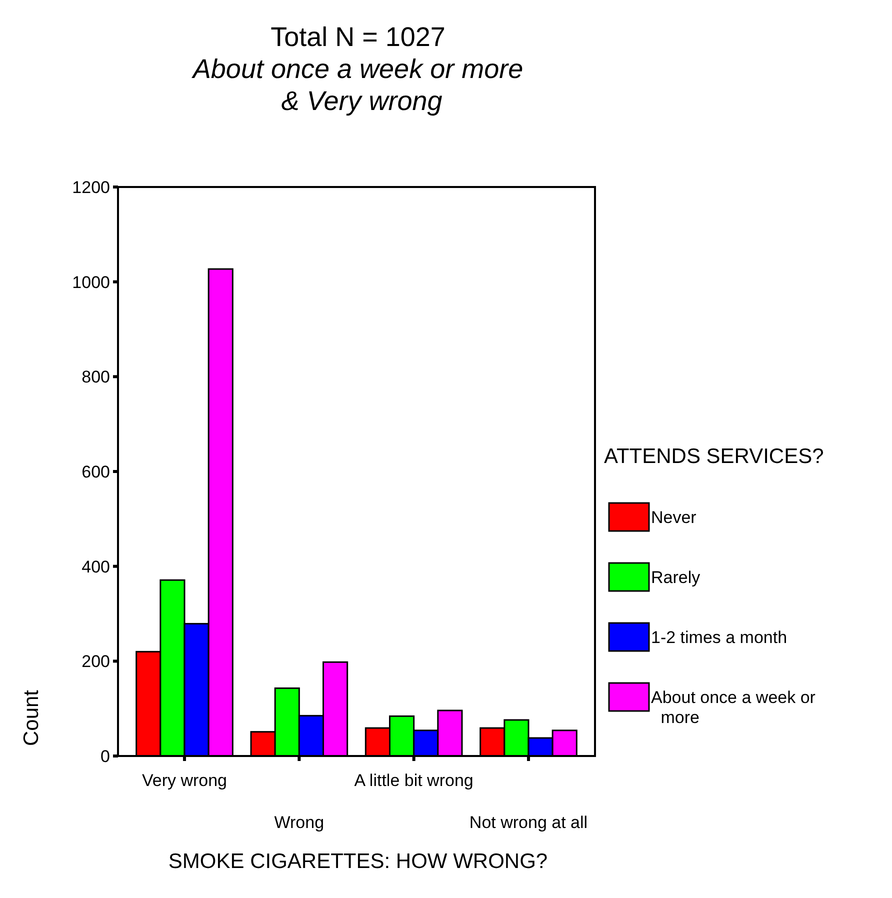 This screenshot has width=892, height=898. I want to click on x-tick-label: Wrong, so click(299, 822).